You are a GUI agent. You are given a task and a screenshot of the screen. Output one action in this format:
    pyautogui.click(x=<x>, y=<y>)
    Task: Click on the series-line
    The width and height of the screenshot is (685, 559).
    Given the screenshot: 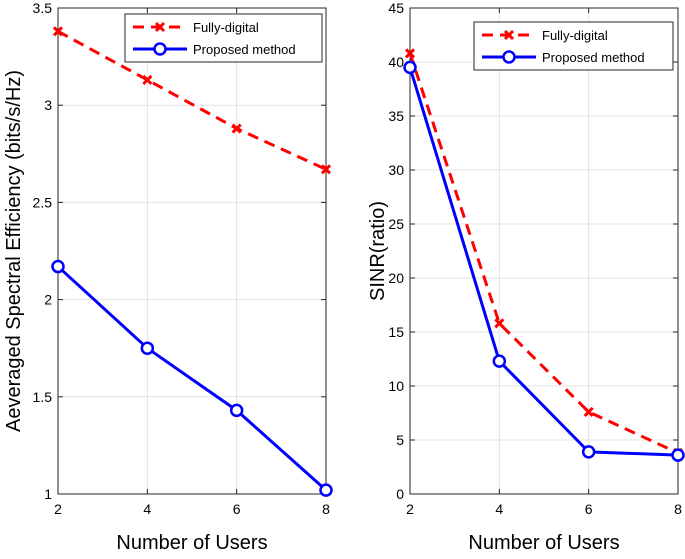 What is the action you would take?
    pyautogui.click(x=192, y=100)
    